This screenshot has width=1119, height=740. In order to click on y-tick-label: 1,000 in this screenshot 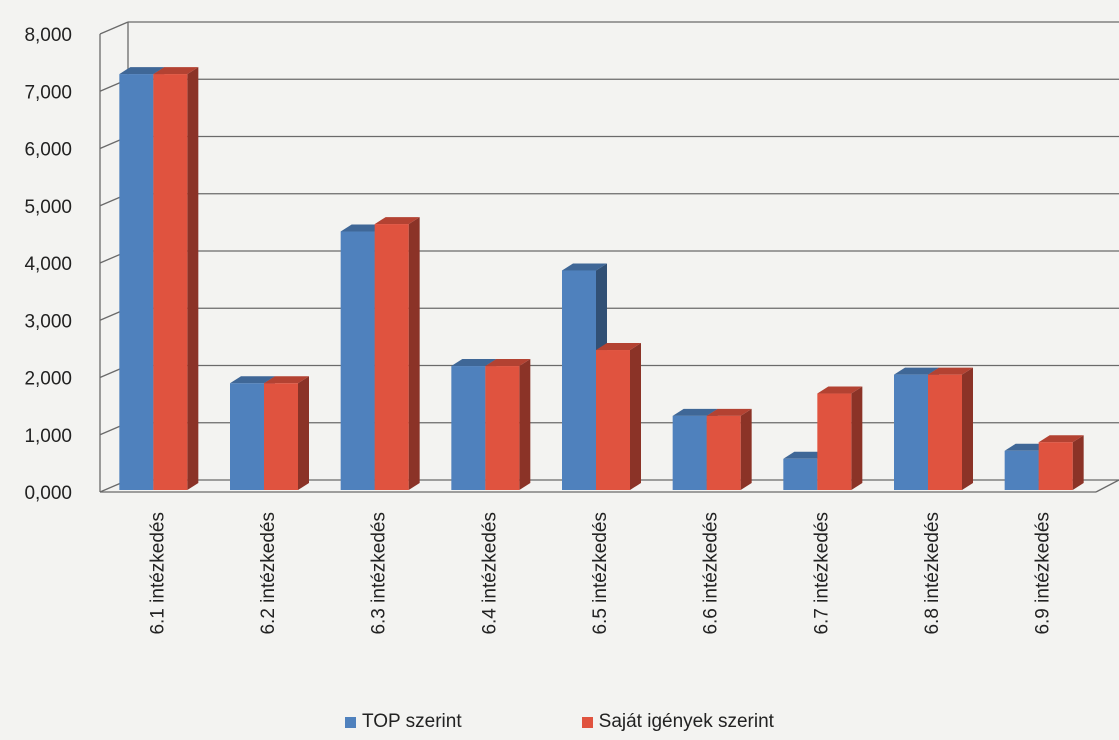, I will do `click(48, 436)`.